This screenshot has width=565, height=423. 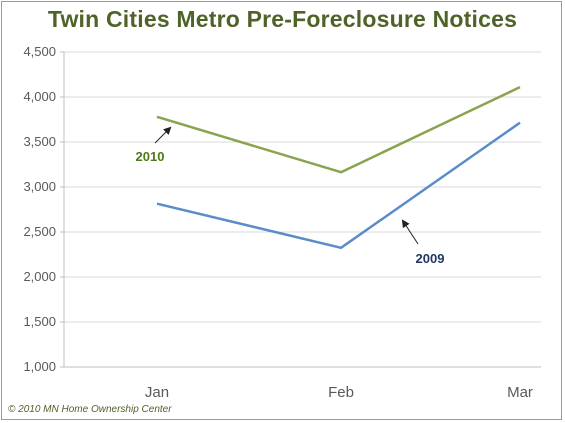 I want to click on x-tick-label: Jan, so click(x=157, y=392).